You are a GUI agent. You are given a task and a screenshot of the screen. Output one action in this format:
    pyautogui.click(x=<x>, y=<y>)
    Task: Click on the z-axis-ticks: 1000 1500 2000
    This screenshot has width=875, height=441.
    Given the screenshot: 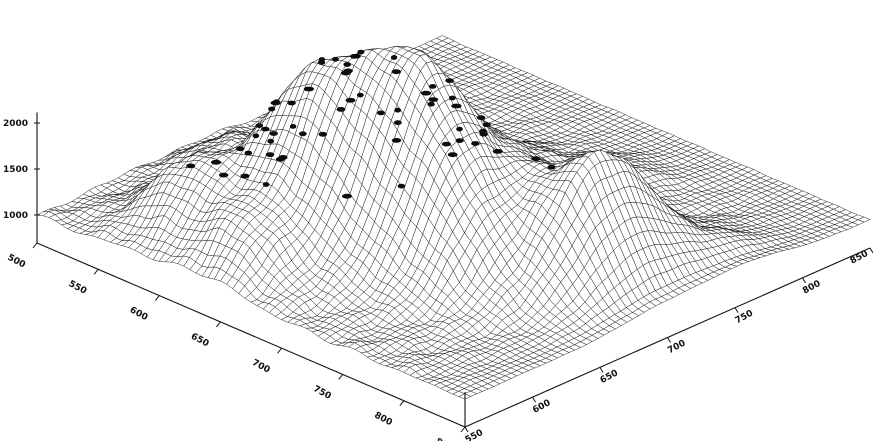 What is the action you would take?
    pyautogui.click(x=21, y=170)
    